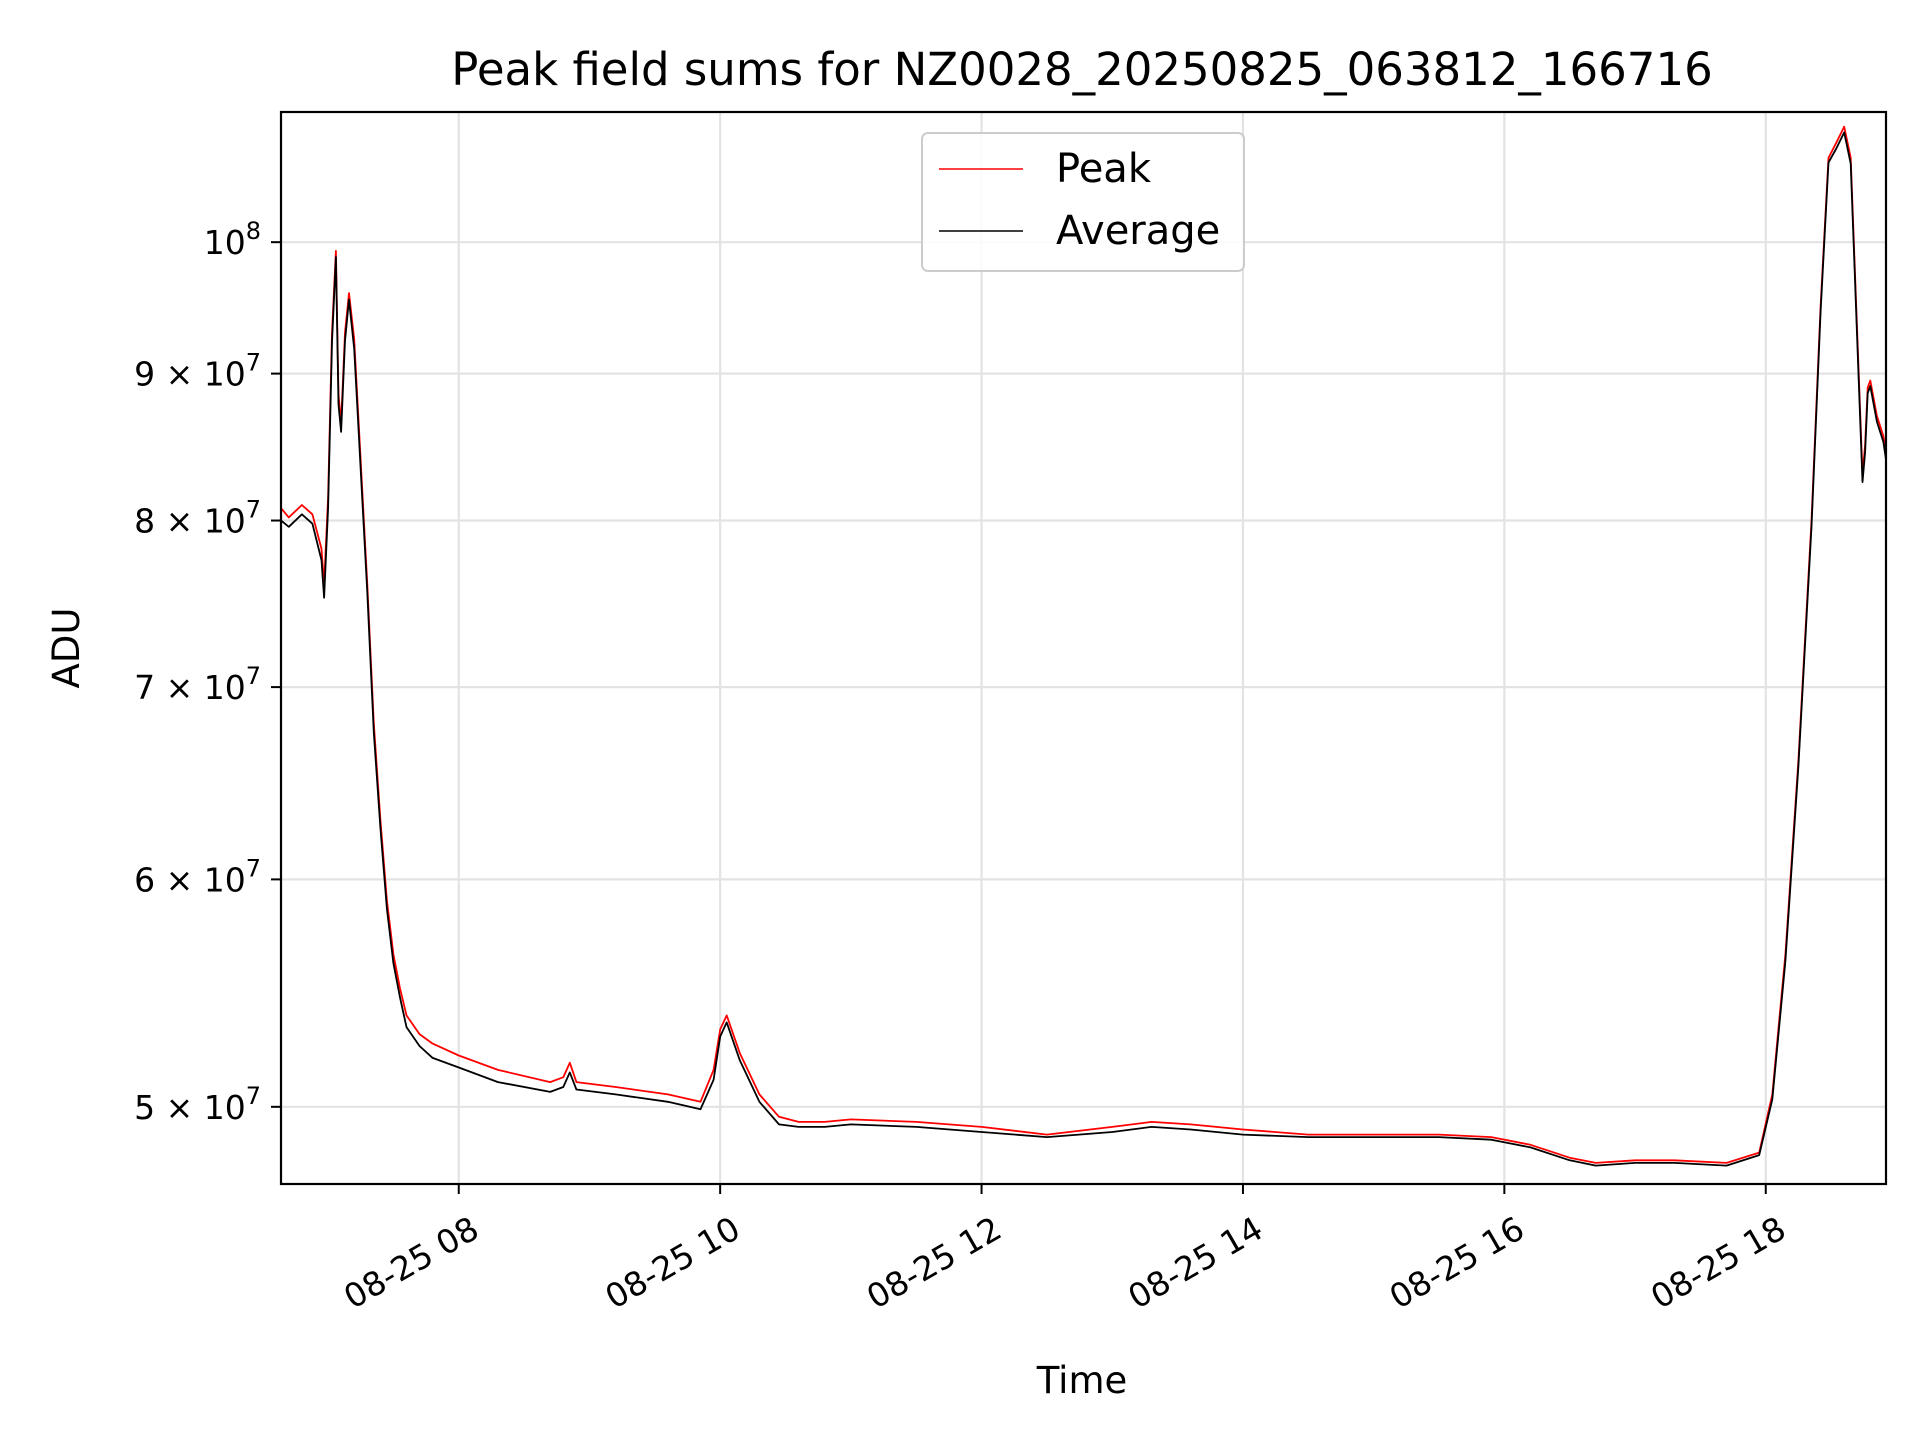 This screenshot has width=1920, height=1445. I want to click on legend-label-peak: Peak, so click(1104, 169).